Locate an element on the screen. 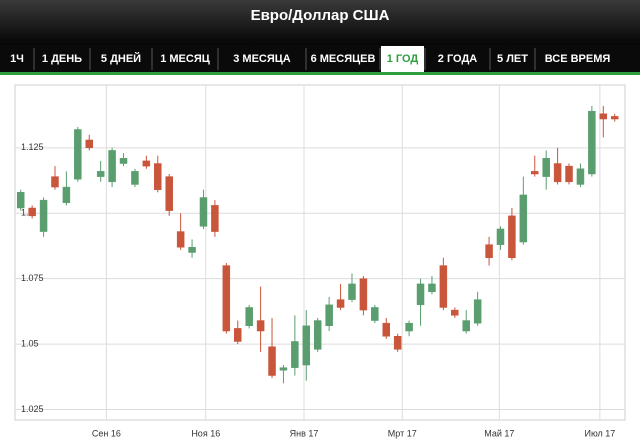  y-tick-label: 1.075 is located at coordinates (32, 278).